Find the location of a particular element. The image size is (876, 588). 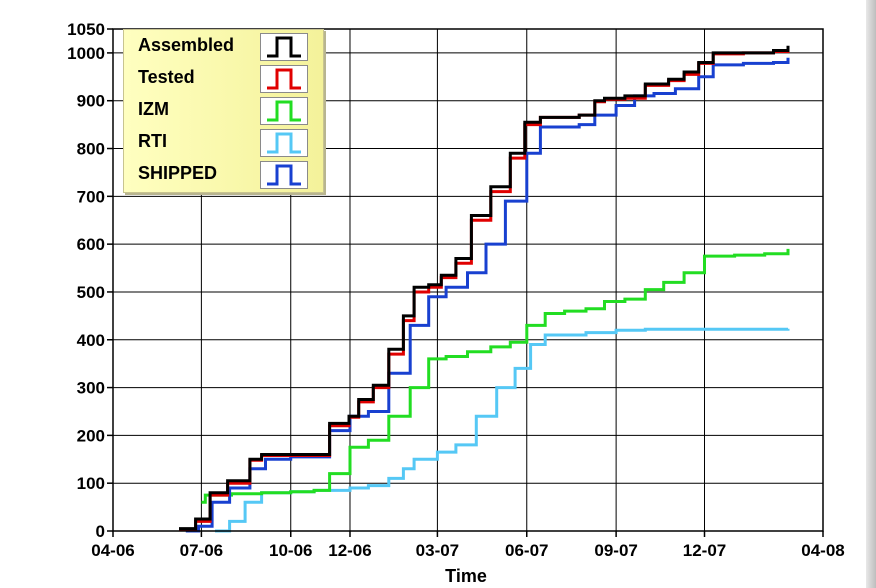

x-tick-label: 04-06 is located at coordinates (112, 550).